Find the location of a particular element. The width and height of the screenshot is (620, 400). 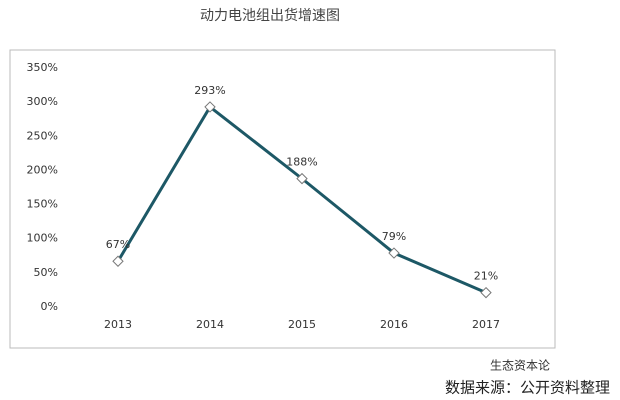

y-tick-label: 200% is located at coordinates (42, 169).